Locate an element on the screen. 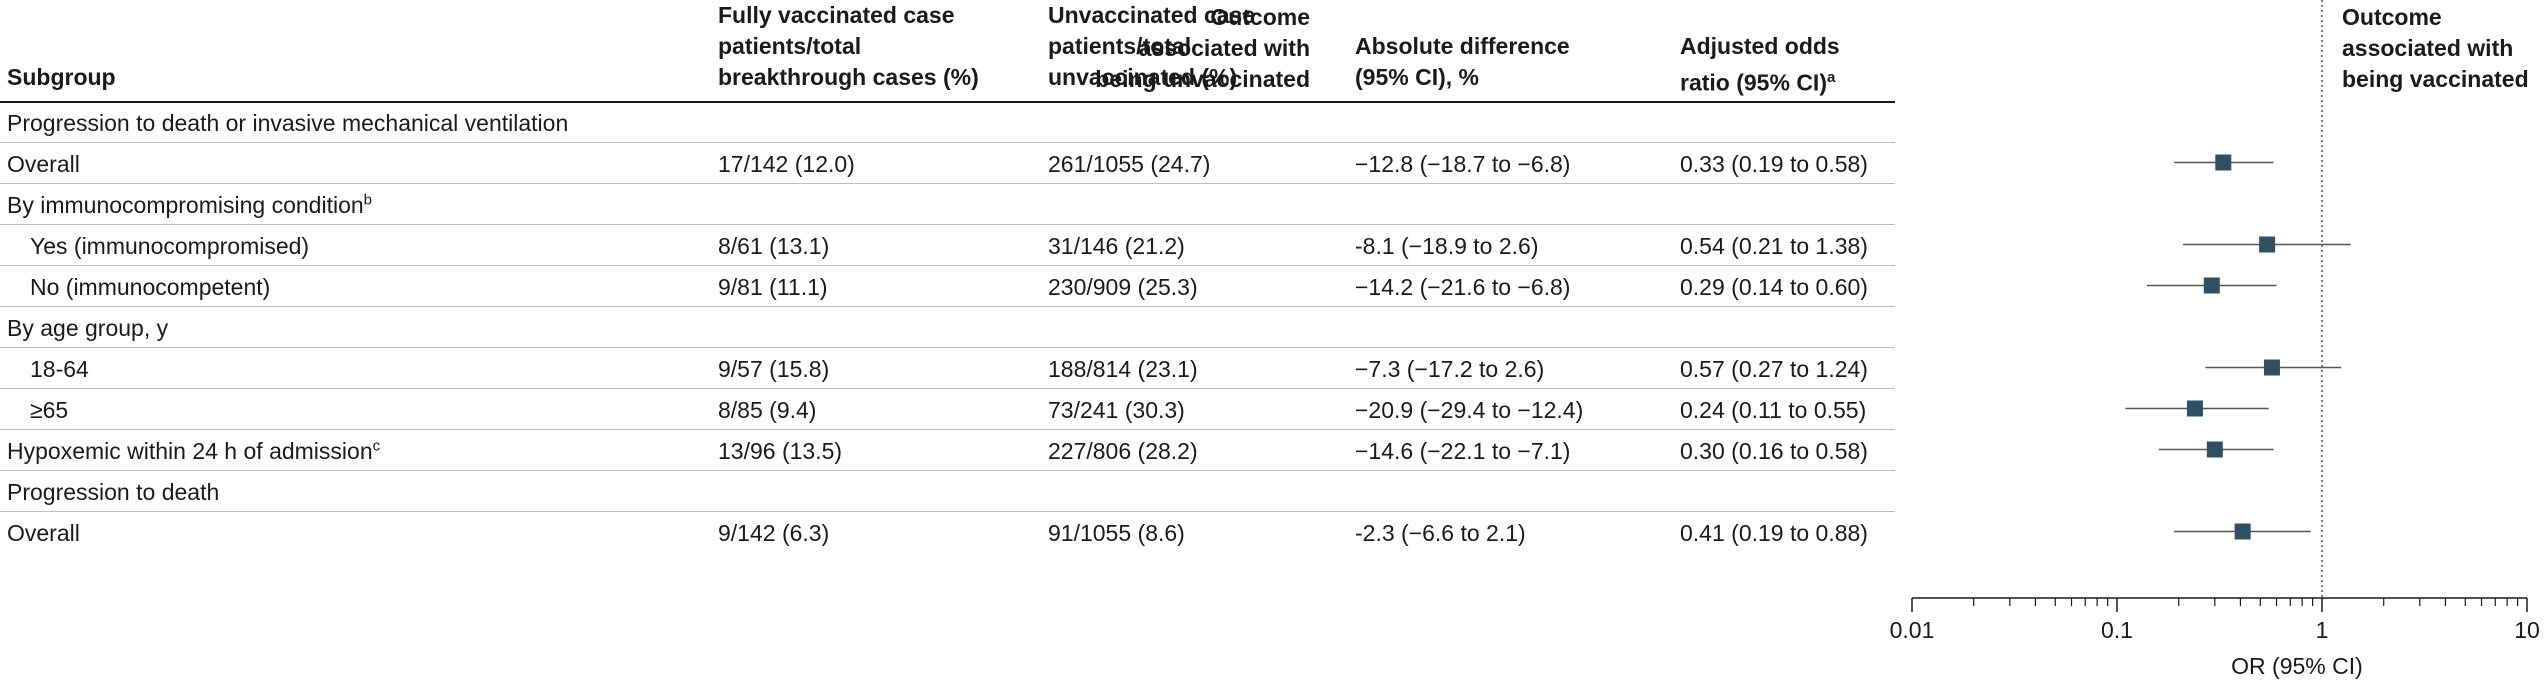  cell-odds-ratio: 0.54 (0.21 to 1.38) is located at coordinates (1774, 246).